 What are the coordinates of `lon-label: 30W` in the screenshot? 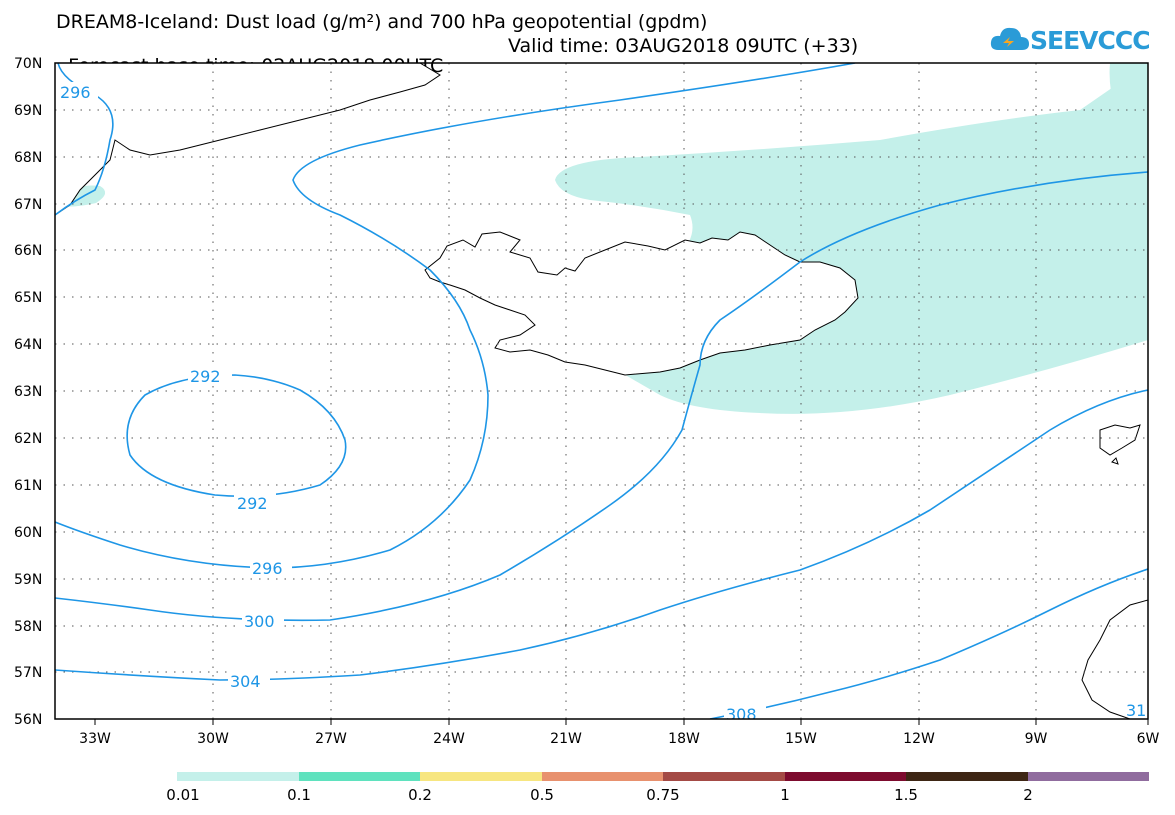 It's located at (213, 739).